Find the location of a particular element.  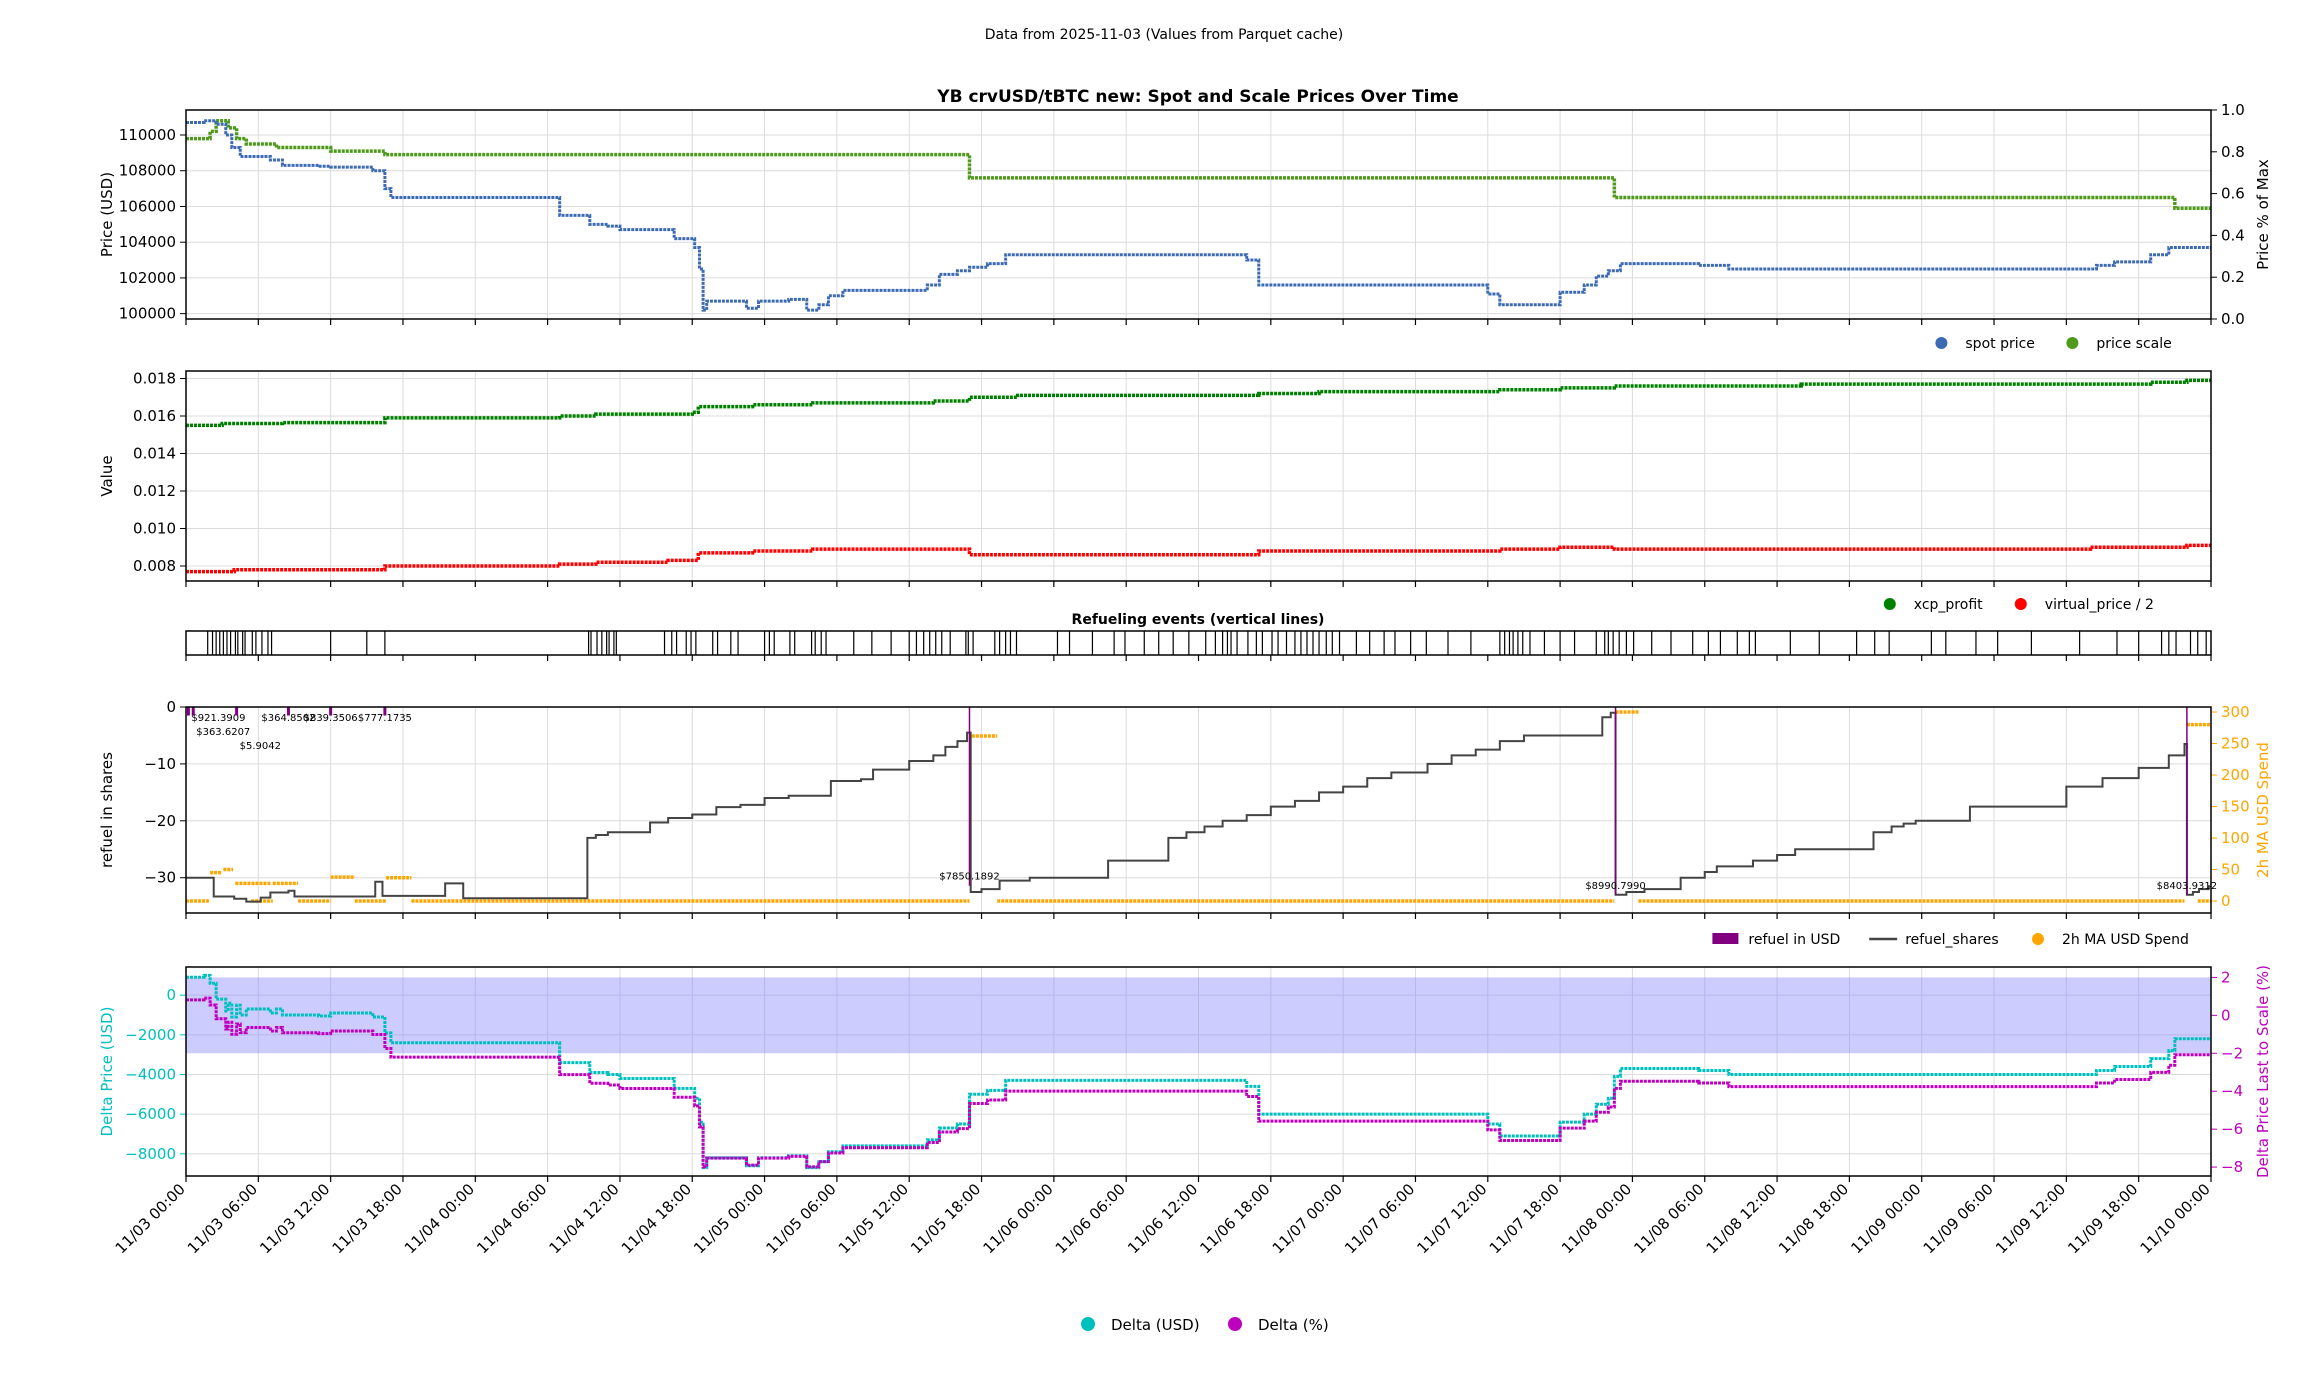

x-tick-label: 11/08 12:00 is located at coordinates (1741, 1218).